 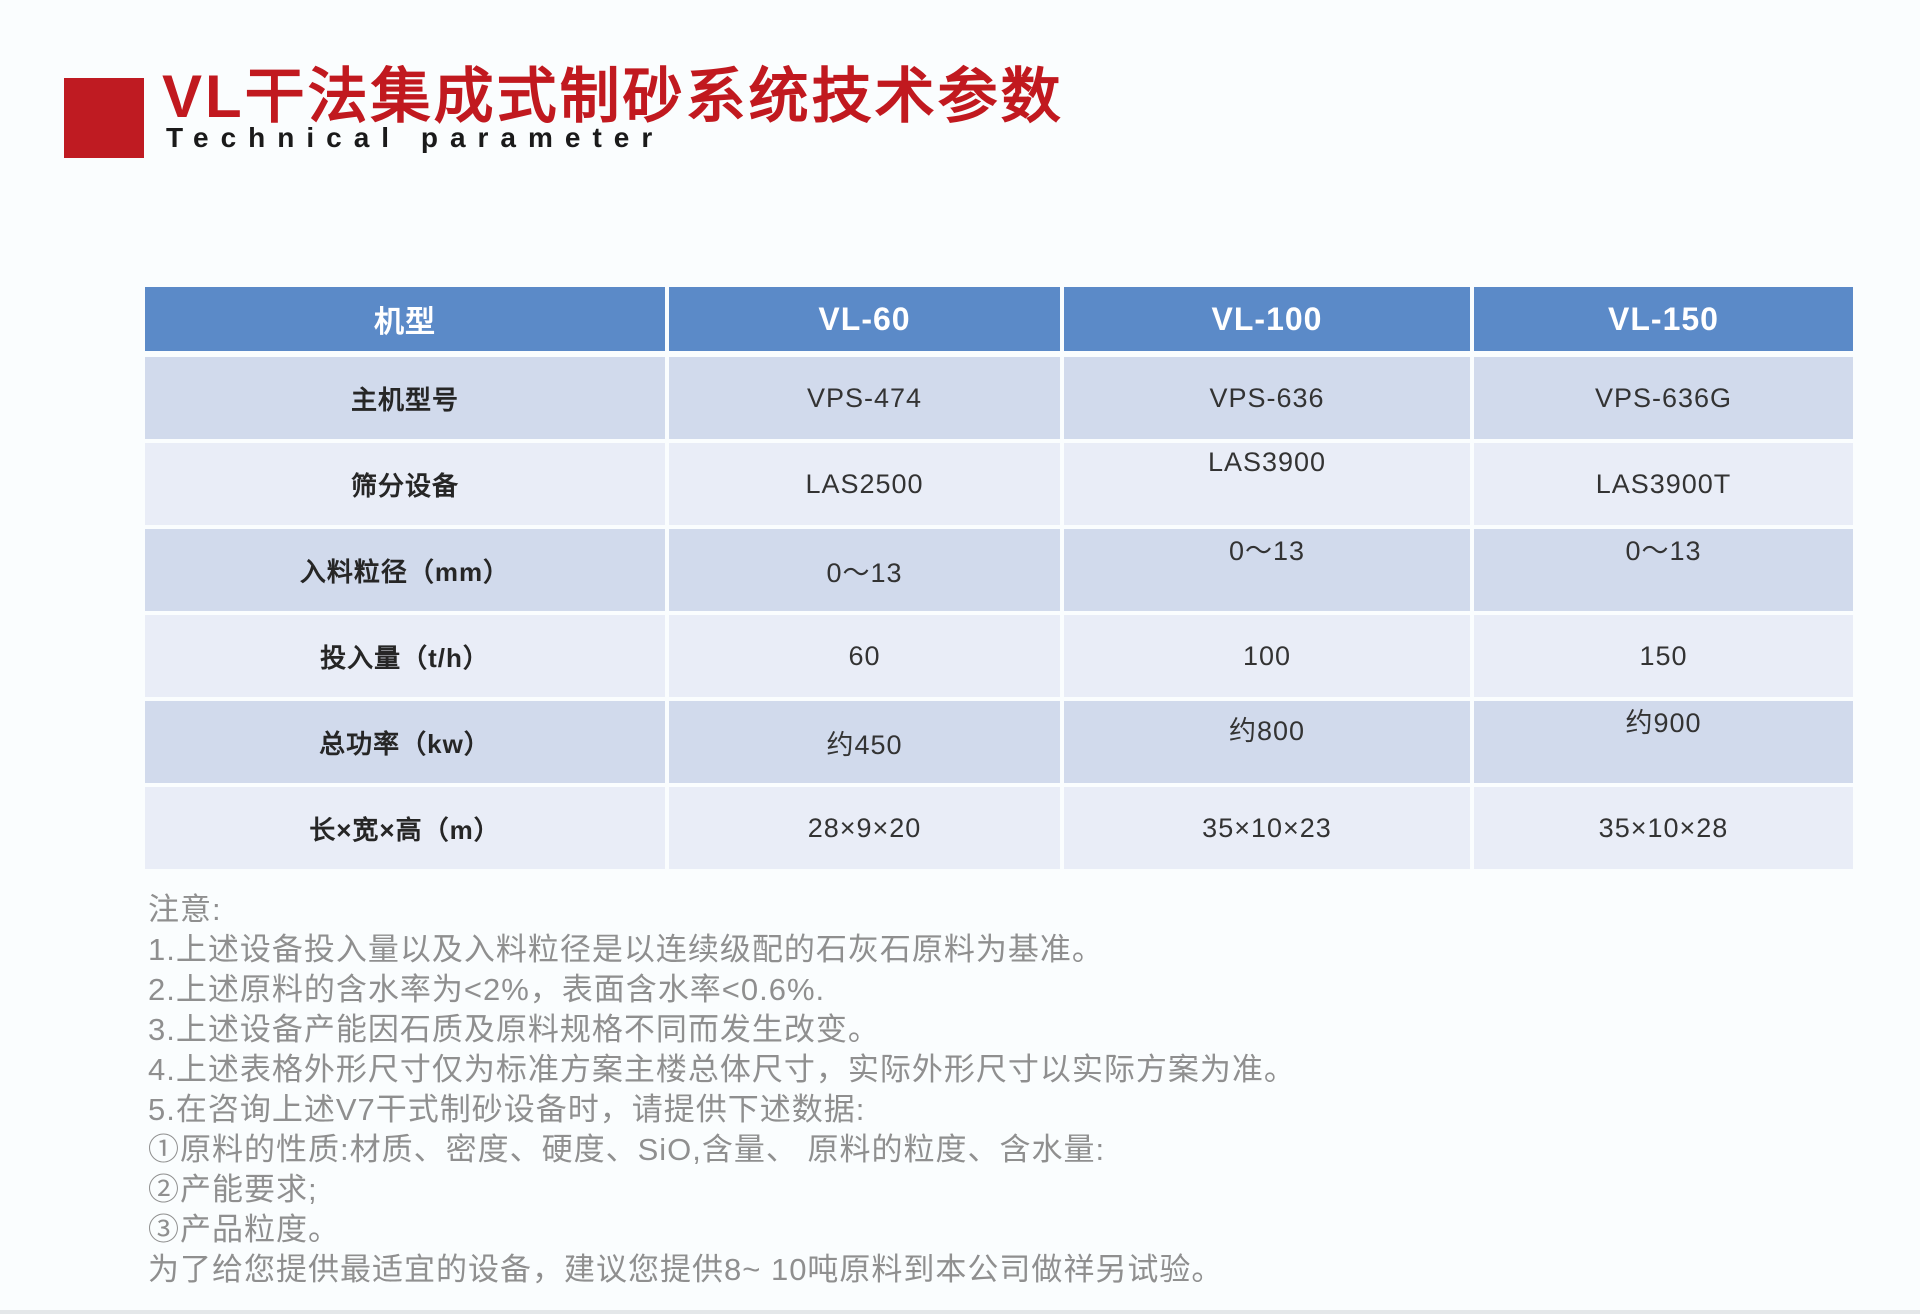 I want to click on table-cell: 60, so click(x=864, y=656).